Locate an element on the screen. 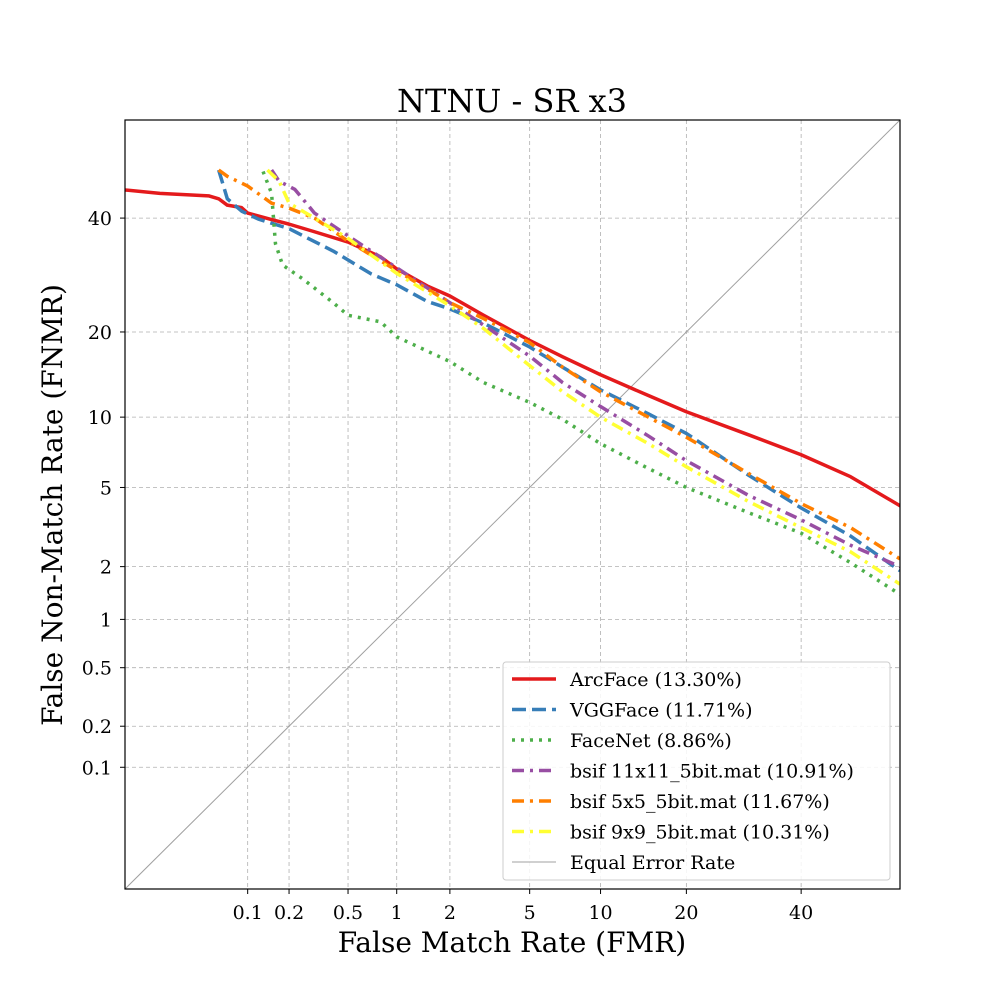  x-tick-label: 0.5 is located at coordinates (348, 913).